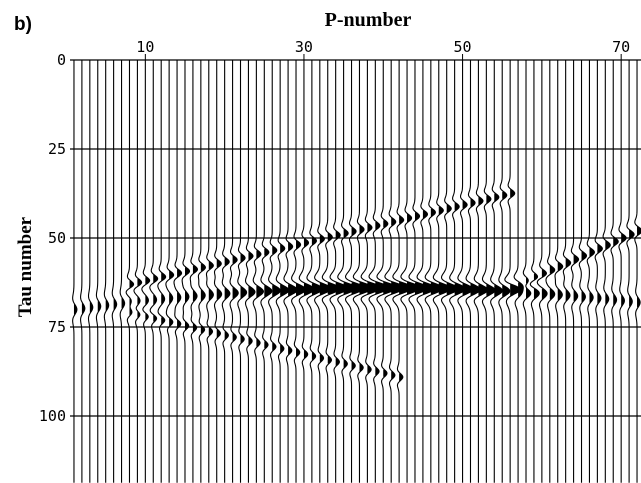 The width and height of the screenshot is (641, 483). I want to click on y-axis-title: Tau number, so click(25, 266).